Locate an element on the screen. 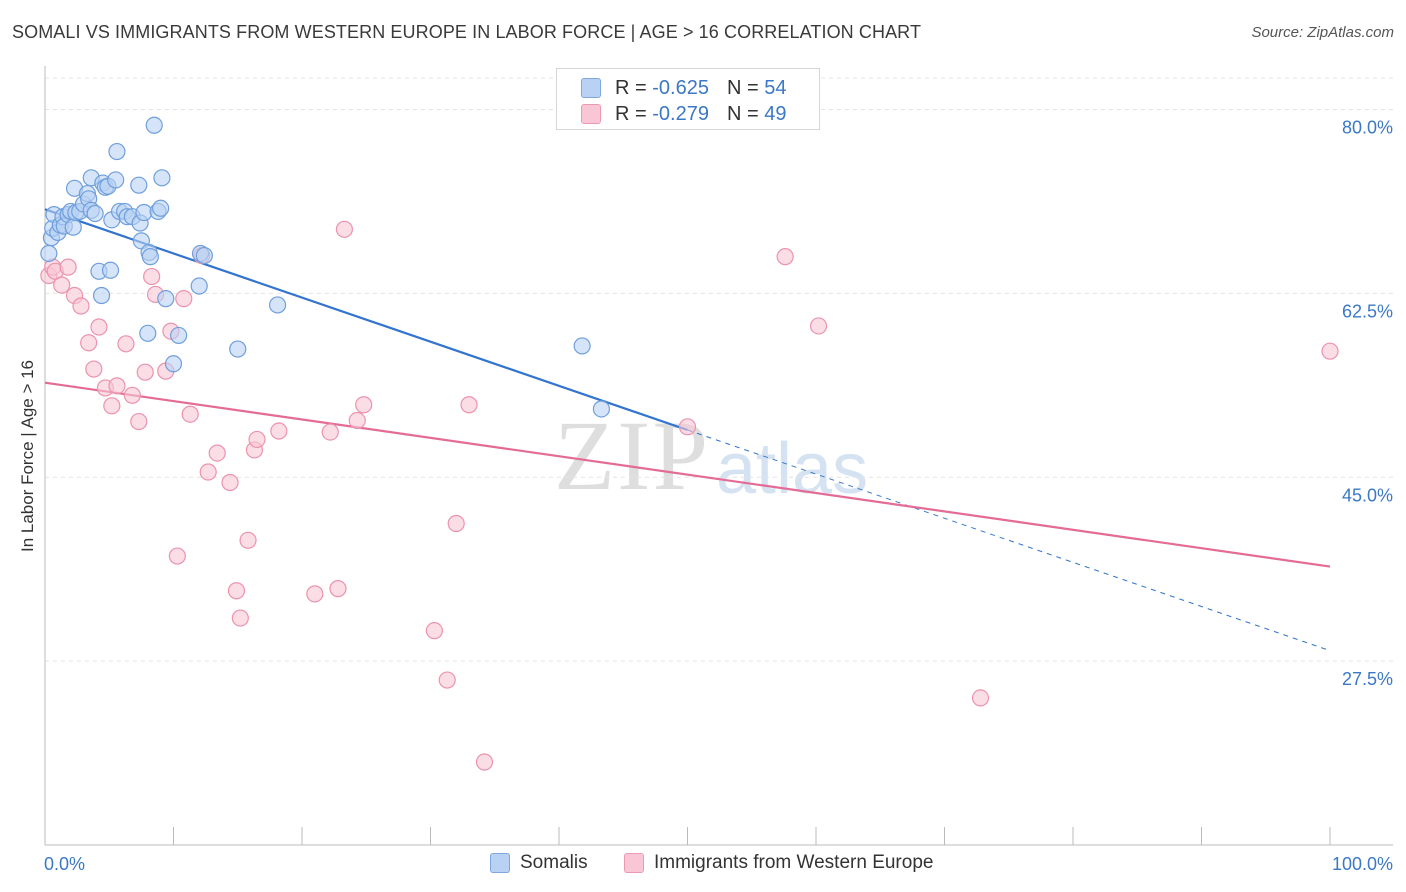 This screenshot has height=892, width=1406. legend-row-western-europe: R = -0.279 N = 49 is located at coordinates (683, 114).